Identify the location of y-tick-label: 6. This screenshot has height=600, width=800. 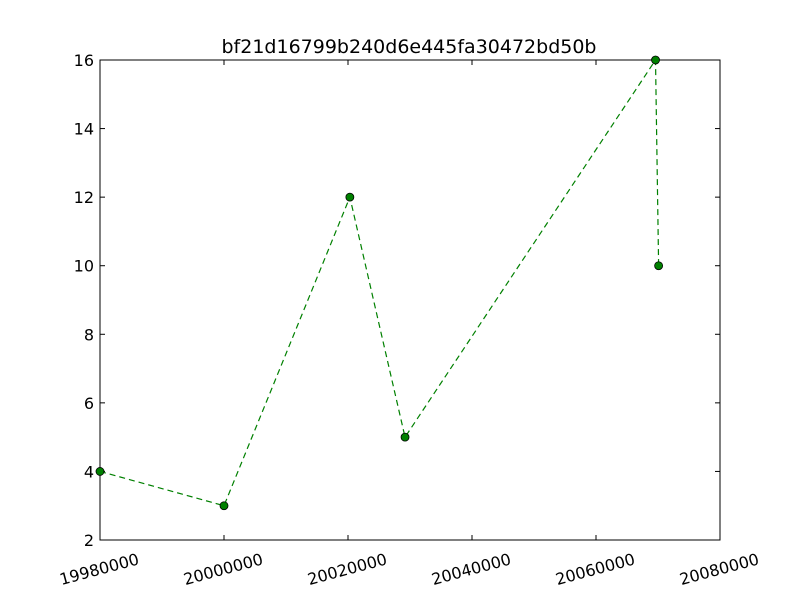
(89, 403).